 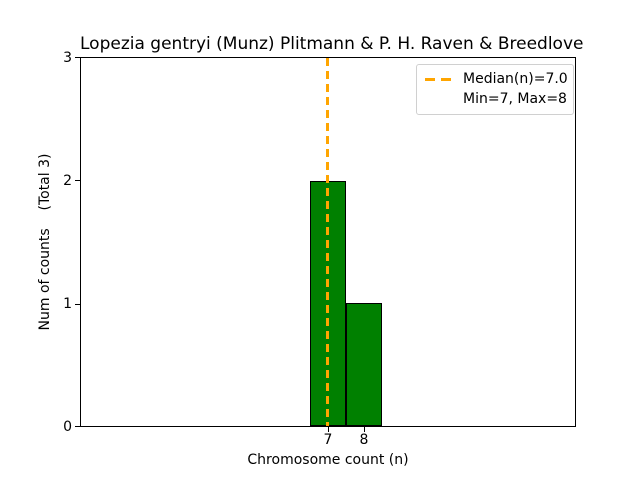 What do you see at coordinates (515, 79) in the screenshot?
I see `legend-label-median: Median(n)=7.0` at bounding box center [515, 79].